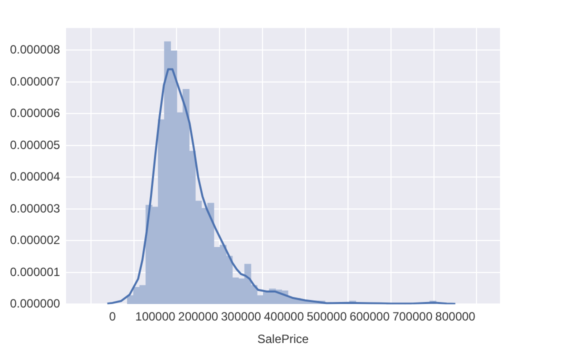 This screenshot has height=355, width=586. Describe the element at coordinates (35, 271) in the screenshot. I see `y-tick-label: 0.000001` at that location.